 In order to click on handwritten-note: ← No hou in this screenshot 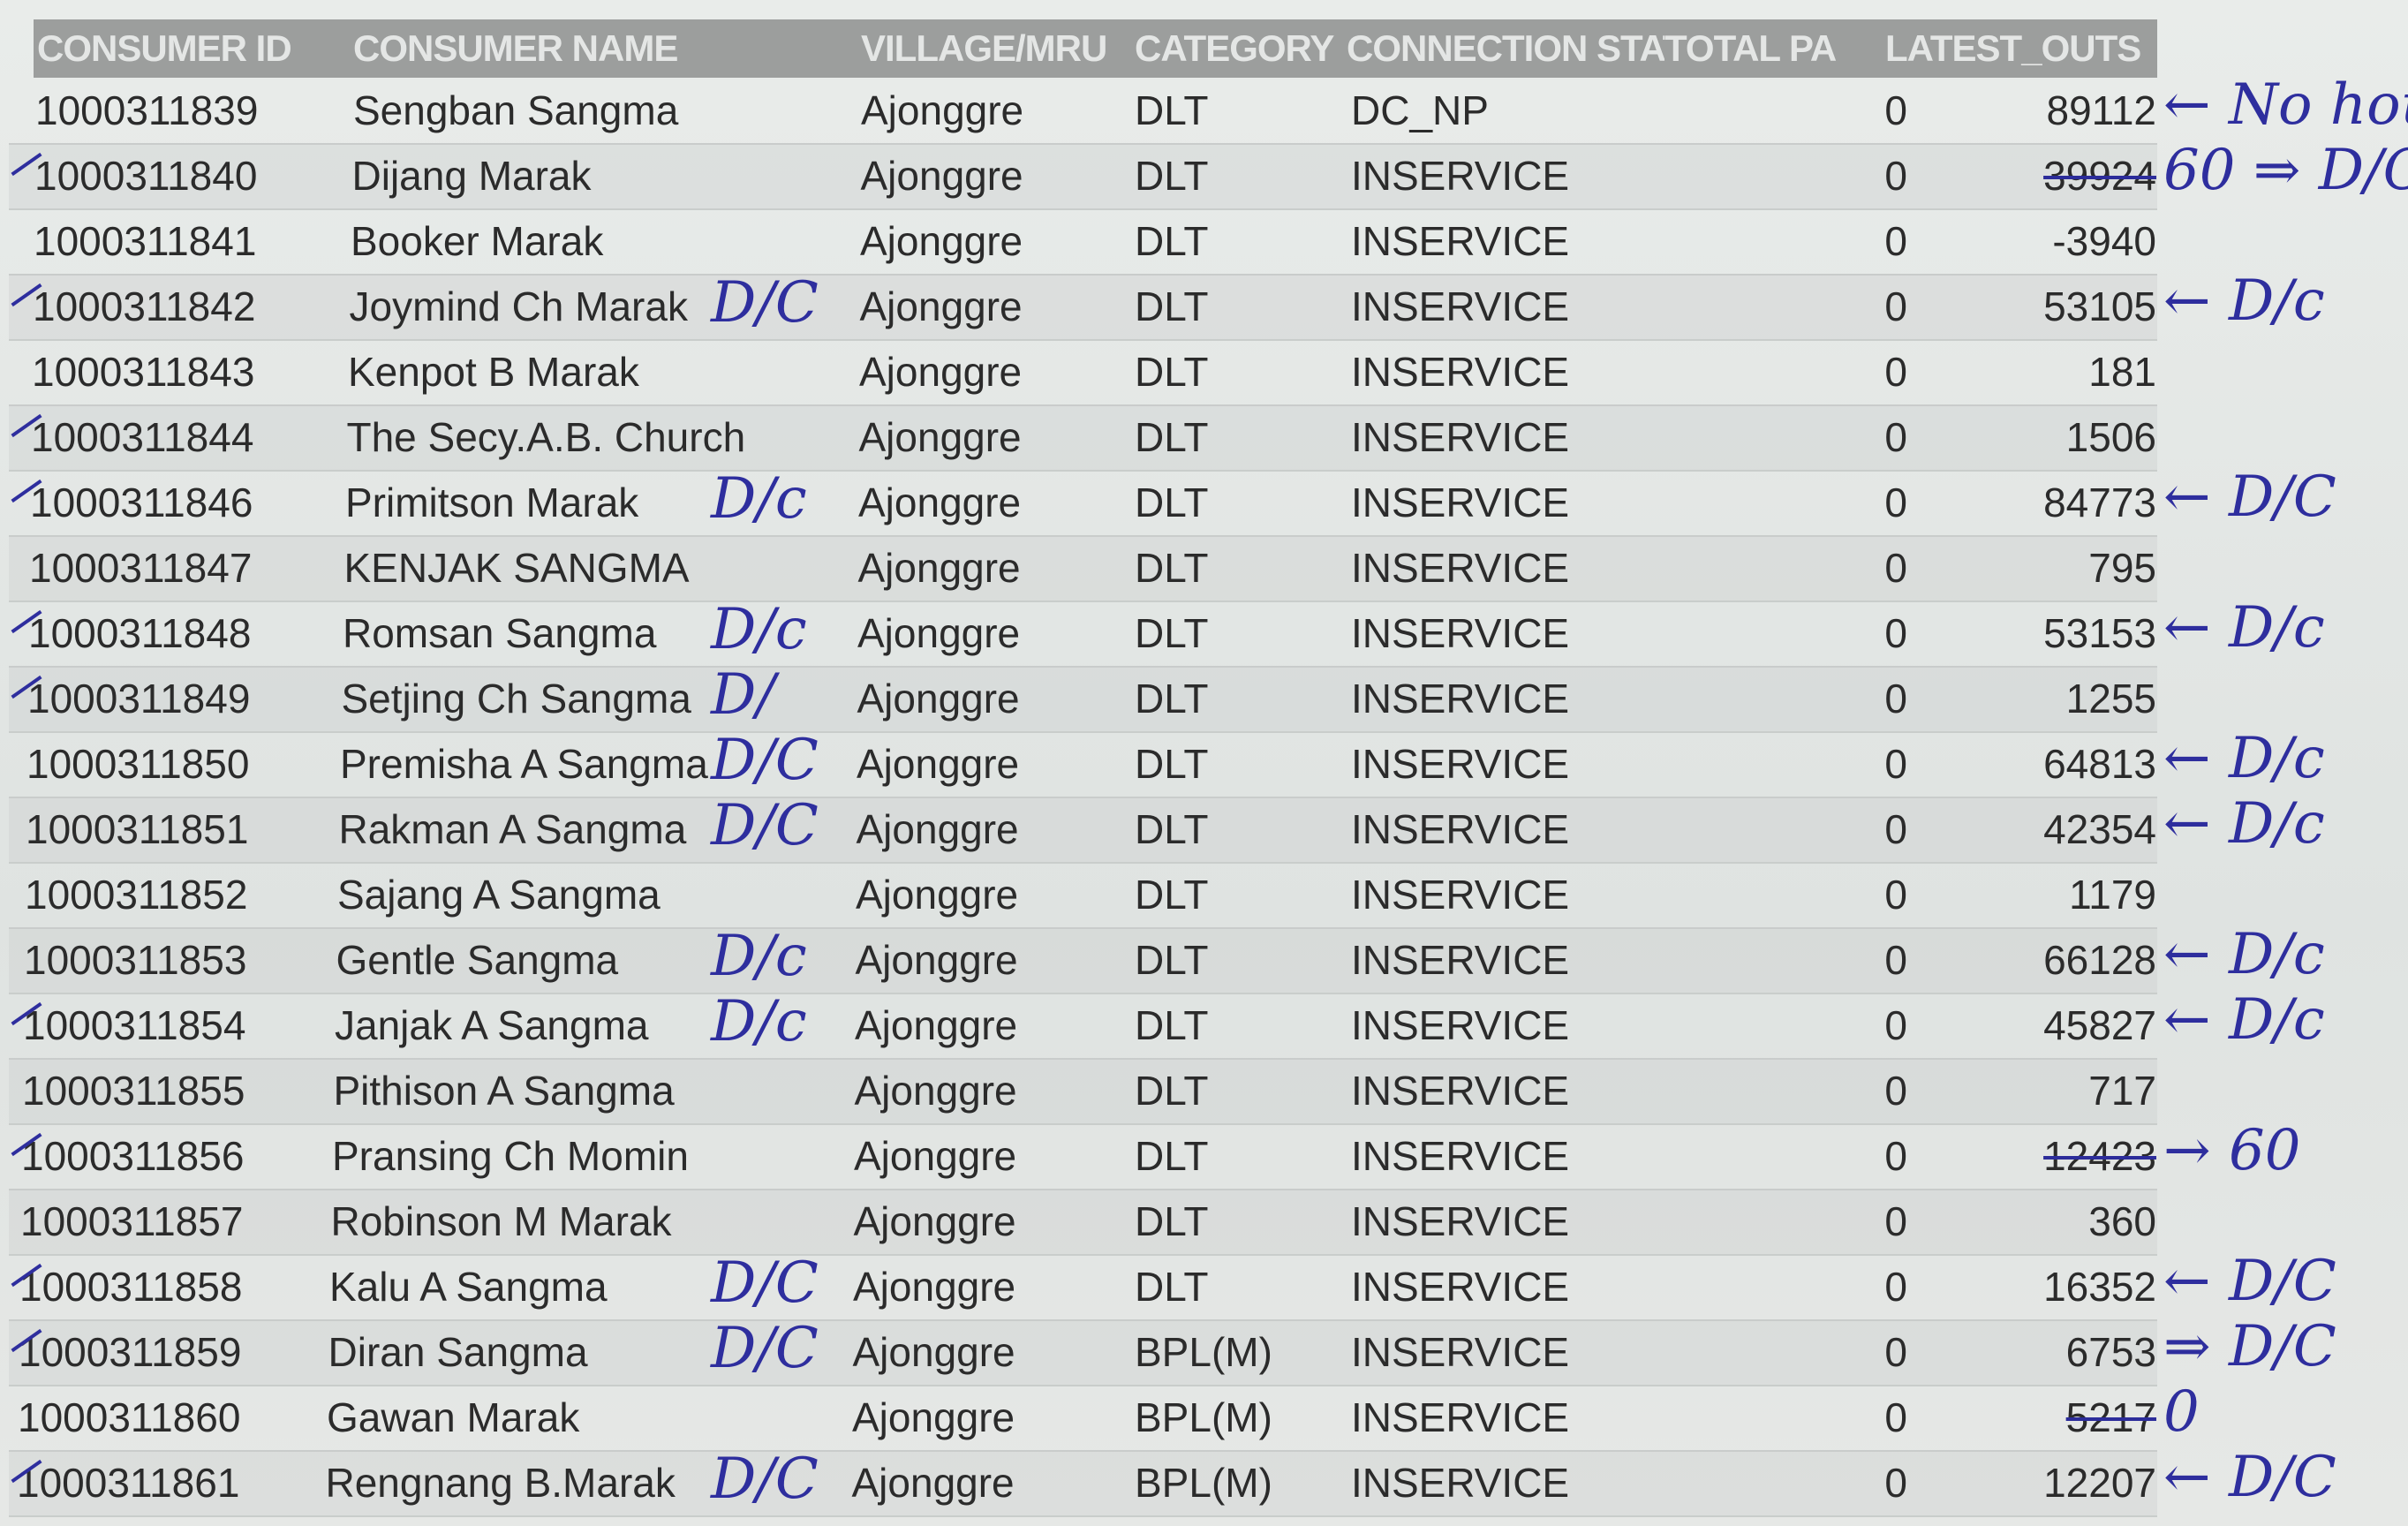, I will do `click(2286, 105)`.